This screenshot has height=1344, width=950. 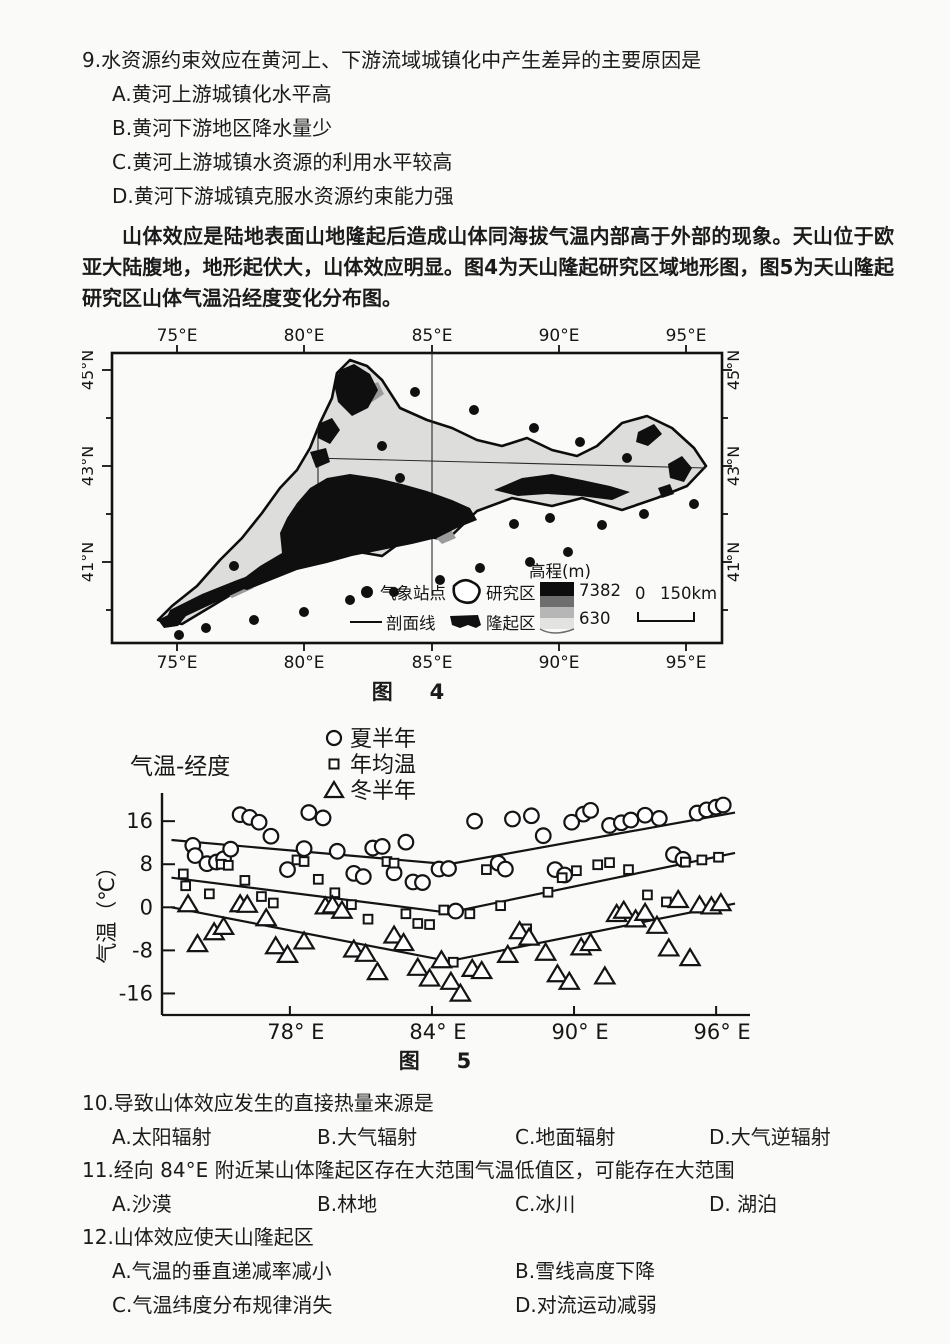 What do you see at coordinates (743, 1204) in the screenshot?
I see `question-11-option-d: D. 湖泊` at bounding box center [743, 1204].